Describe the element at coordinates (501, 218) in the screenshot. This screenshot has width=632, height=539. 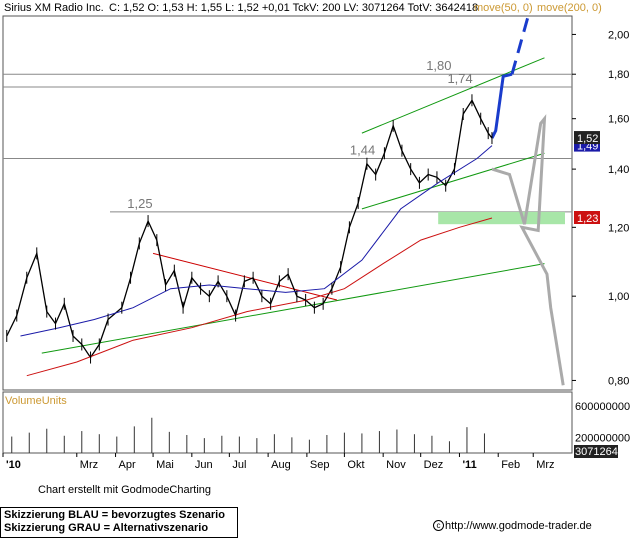
I see `support-zone` at that location.